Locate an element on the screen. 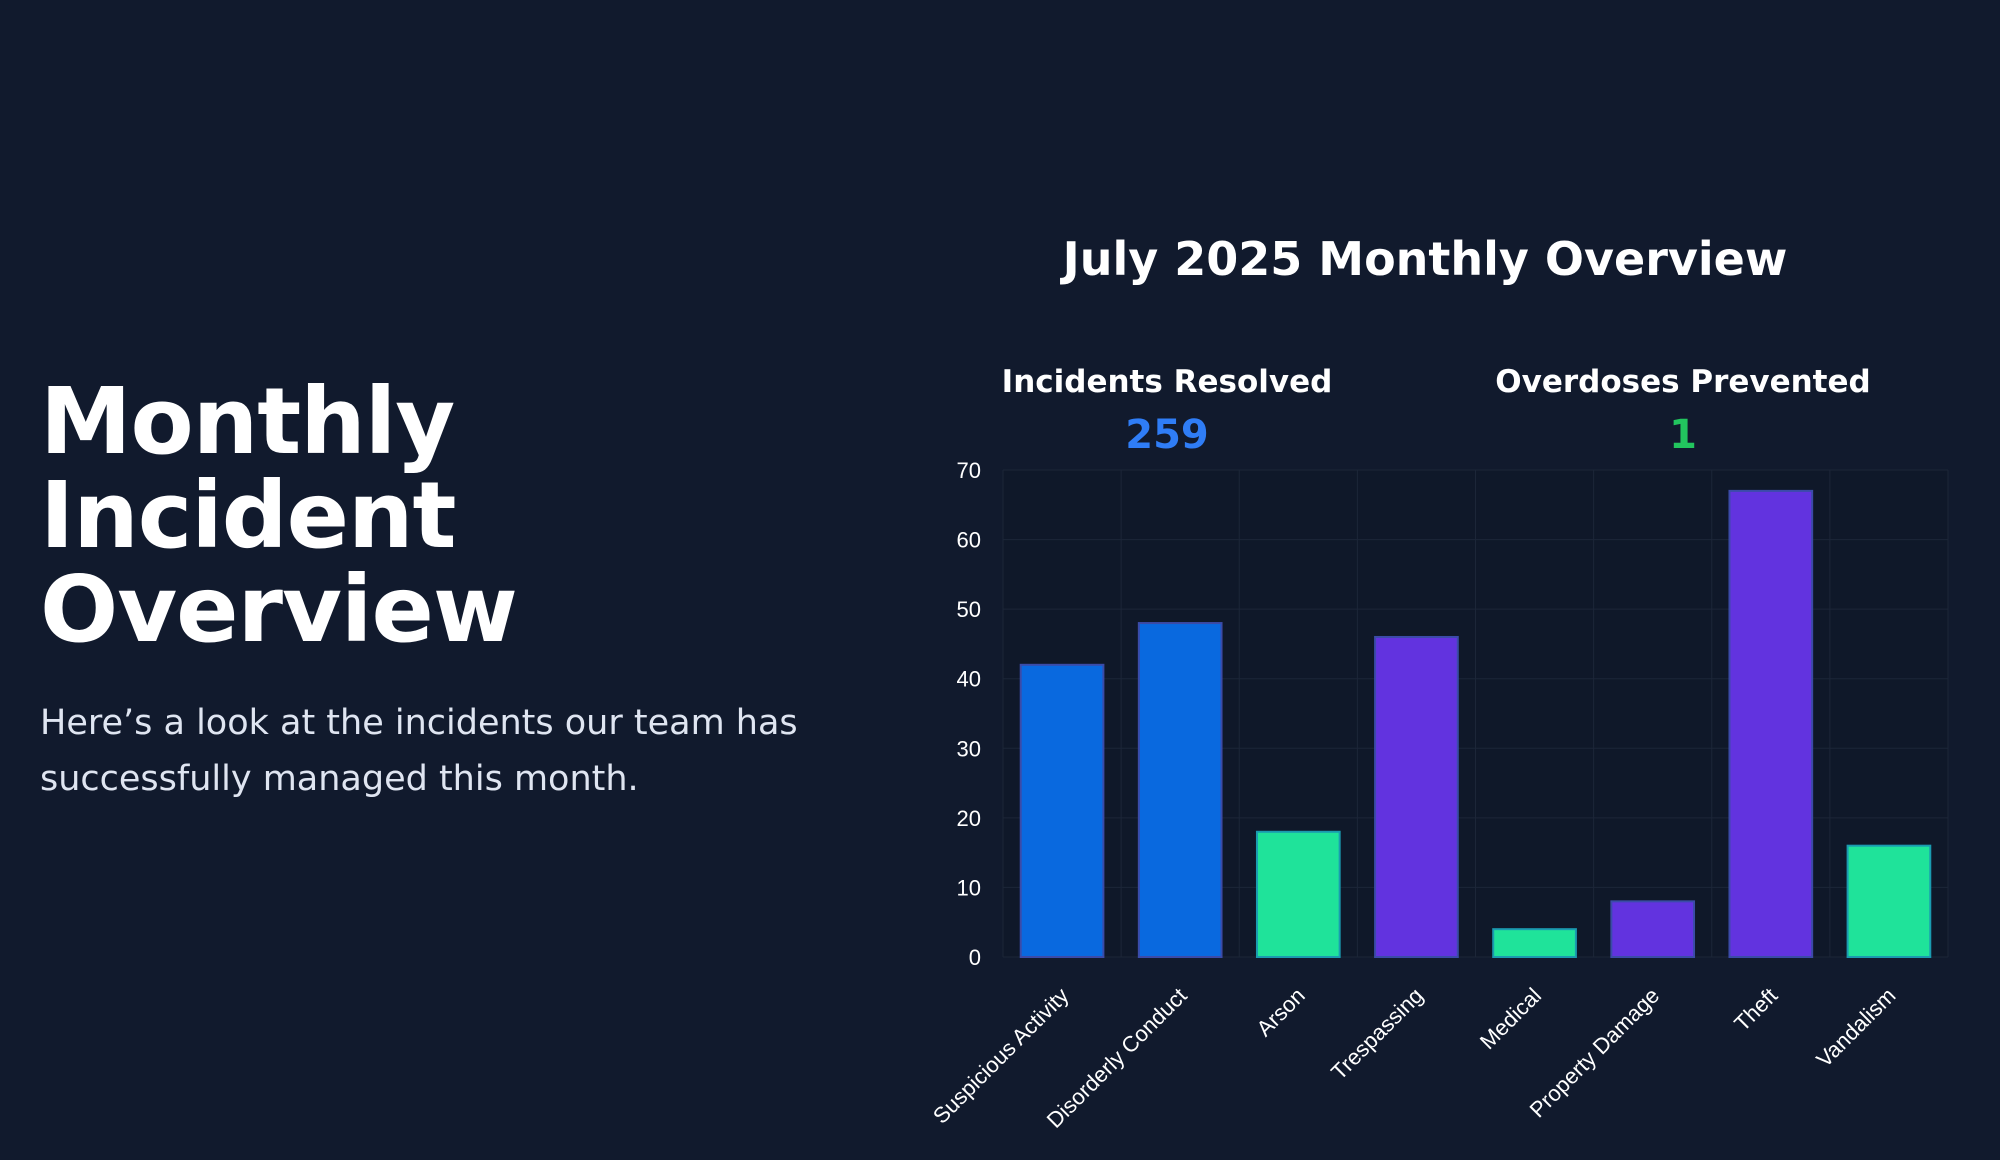 The image size is (2000, 1160). stat-value: 1 is located at coordinates (1683, 435).